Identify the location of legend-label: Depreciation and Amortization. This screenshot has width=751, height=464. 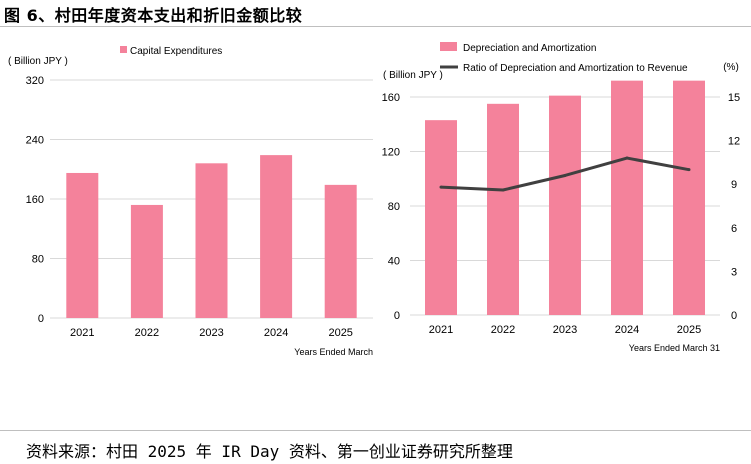
(529, 48).